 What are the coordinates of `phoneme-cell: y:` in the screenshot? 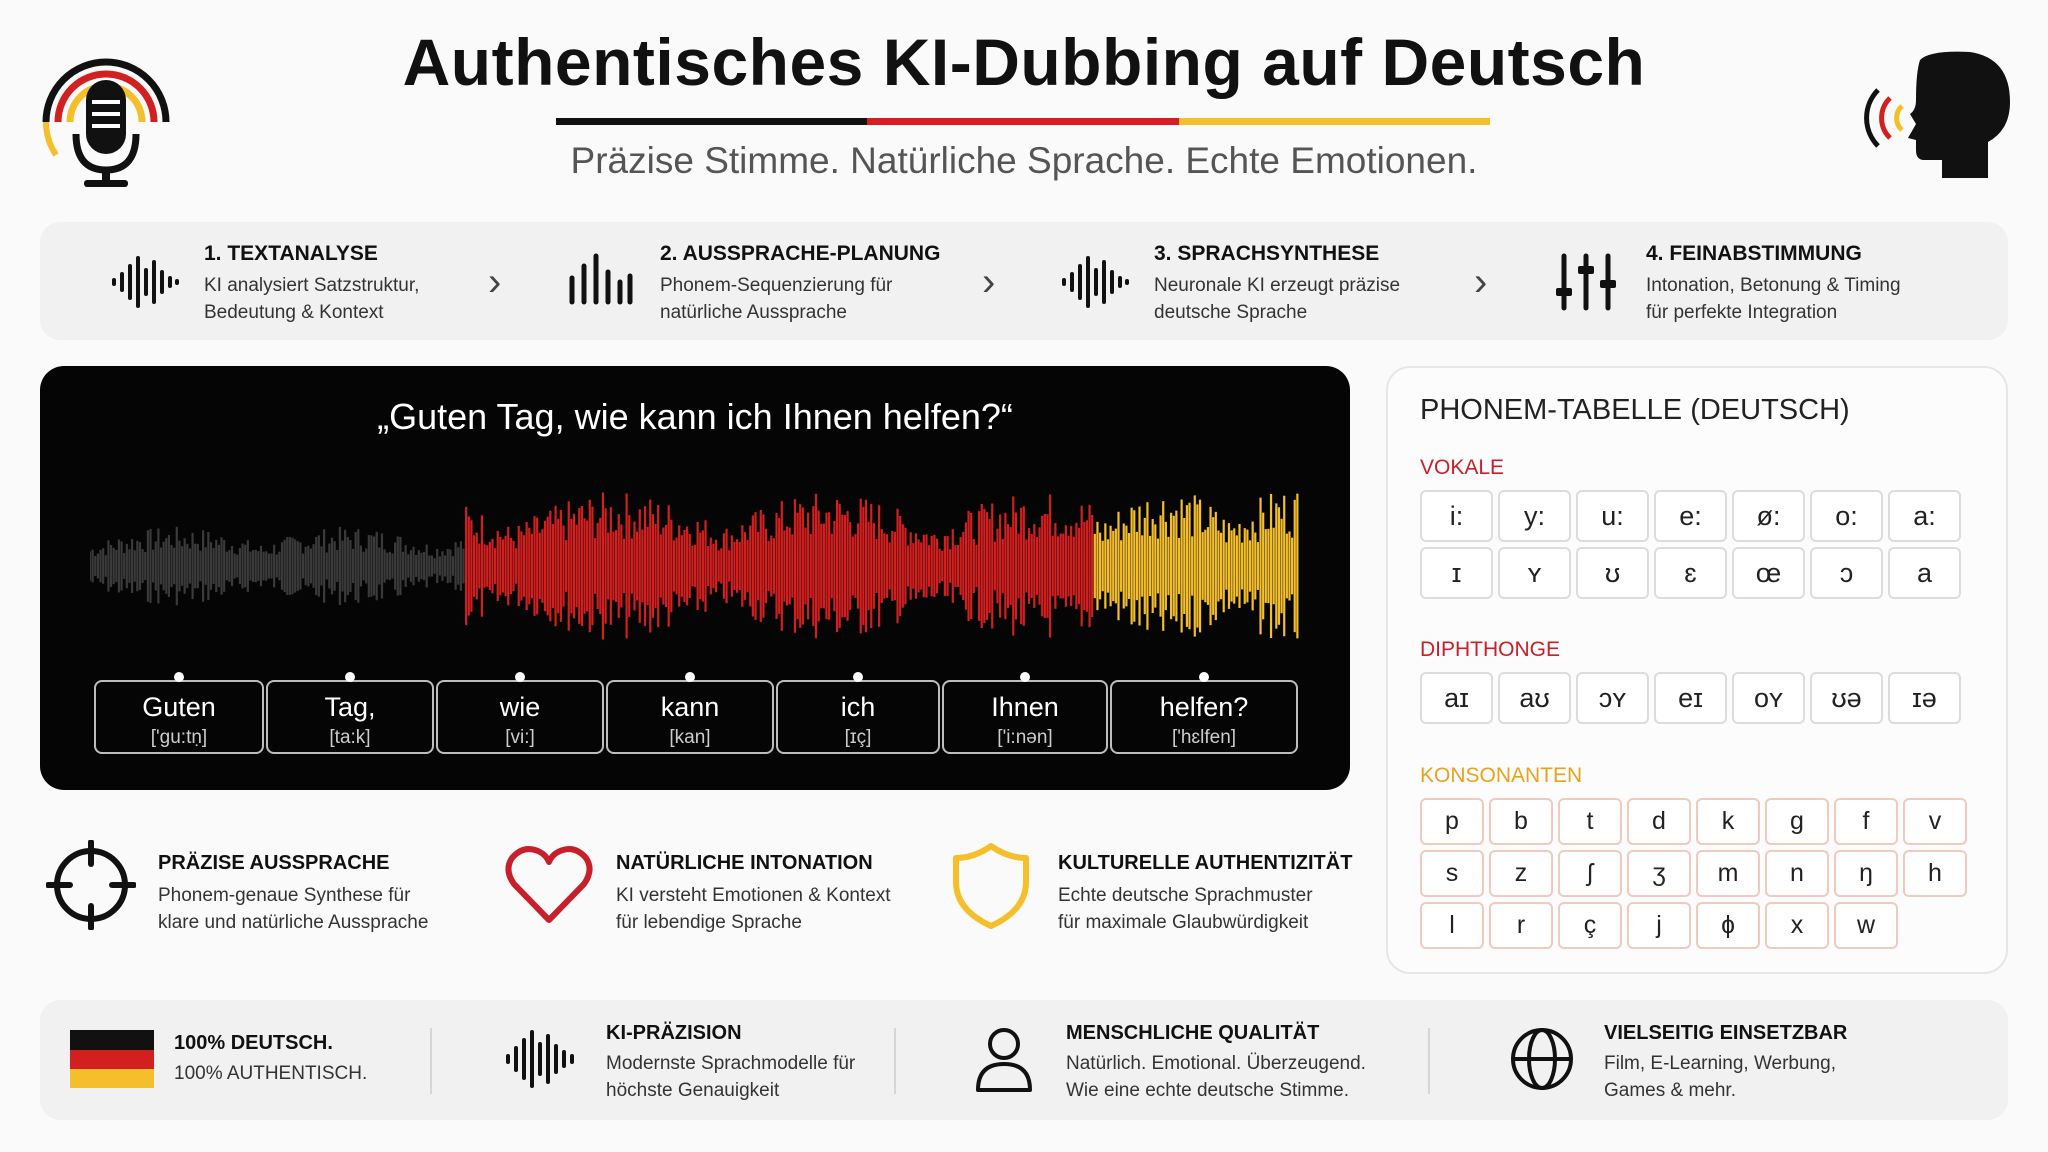 It's located at (1534, 516).